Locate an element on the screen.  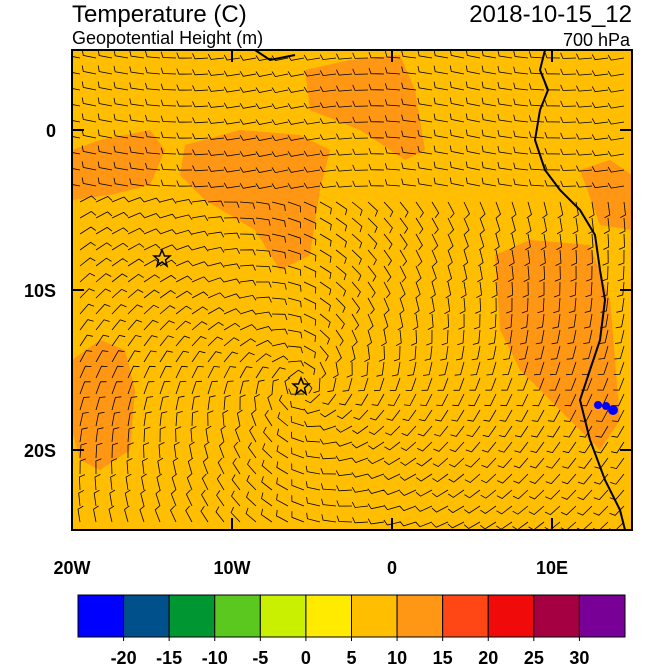
colorbar-label: -15 is located at coordinates (169, 657).